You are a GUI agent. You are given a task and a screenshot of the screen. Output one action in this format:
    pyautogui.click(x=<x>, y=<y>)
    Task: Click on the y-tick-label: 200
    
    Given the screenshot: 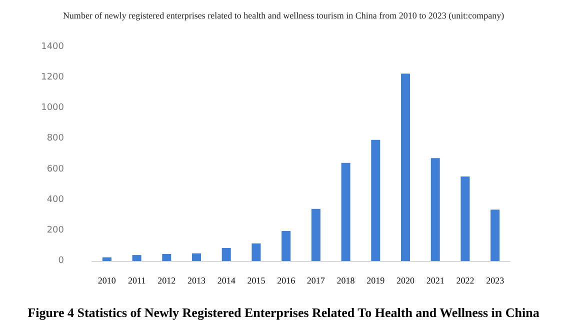 What is the action you would take?
    pyautogui.click(x=55, y=230)
    